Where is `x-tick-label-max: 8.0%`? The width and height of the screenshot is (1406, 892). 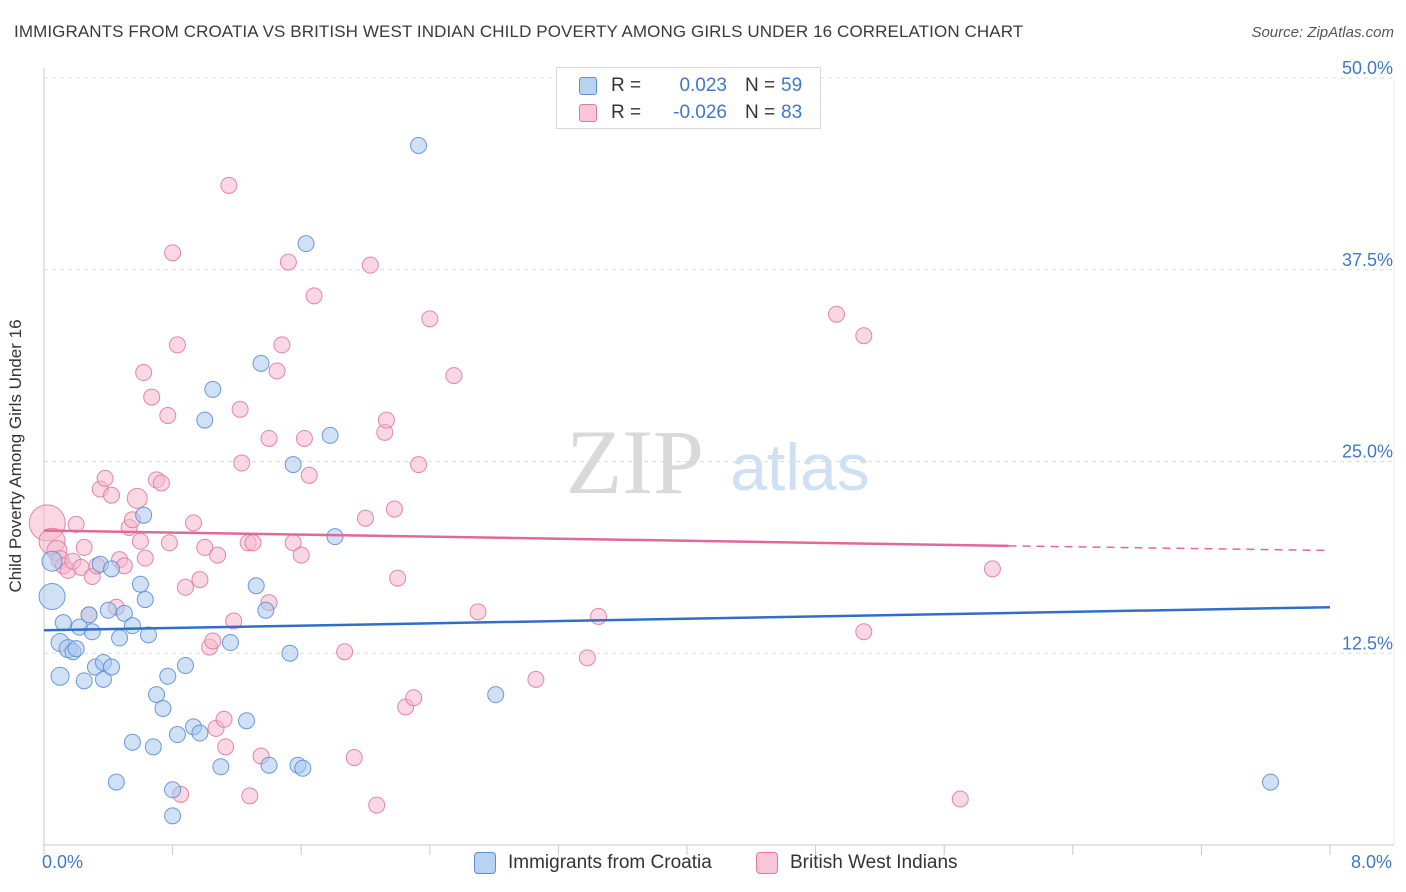
x-tick-label-max: 8.0% is located at coordinates (1371, 862).